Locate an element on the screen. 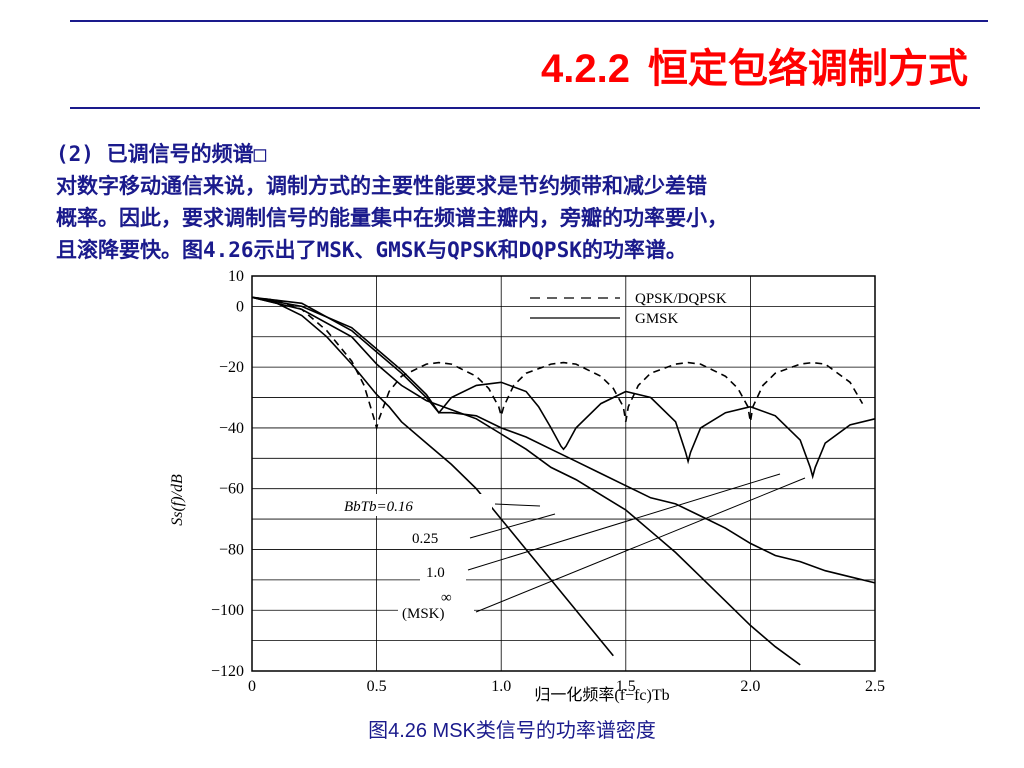  annotations: BbTb=0.16 0.25 1.0 ∞ (MSK) is located at coordinates (573, 548).